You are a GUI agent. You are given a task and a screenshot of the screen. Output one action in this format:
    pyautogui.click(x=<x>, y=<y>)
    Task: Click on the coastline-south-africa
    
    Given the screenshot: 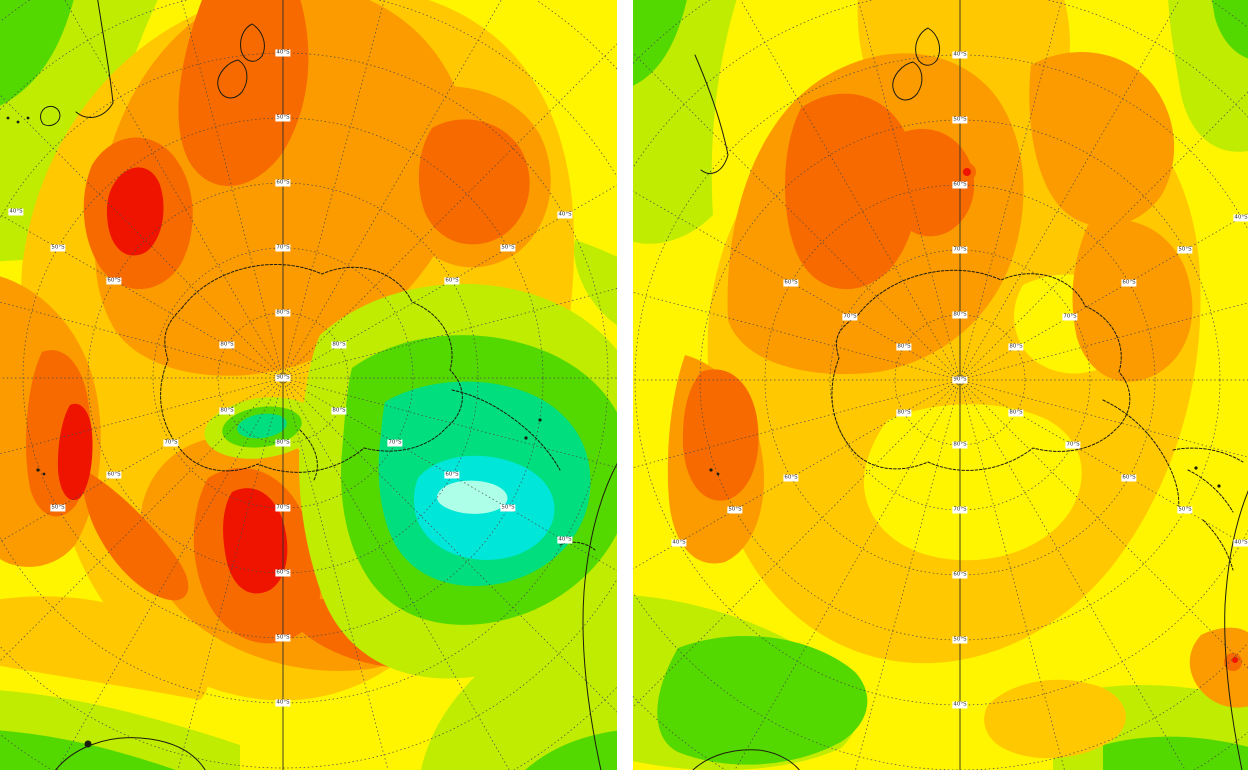 What is the action you would take?
    pyautogui.click(x=130, y=753)
    